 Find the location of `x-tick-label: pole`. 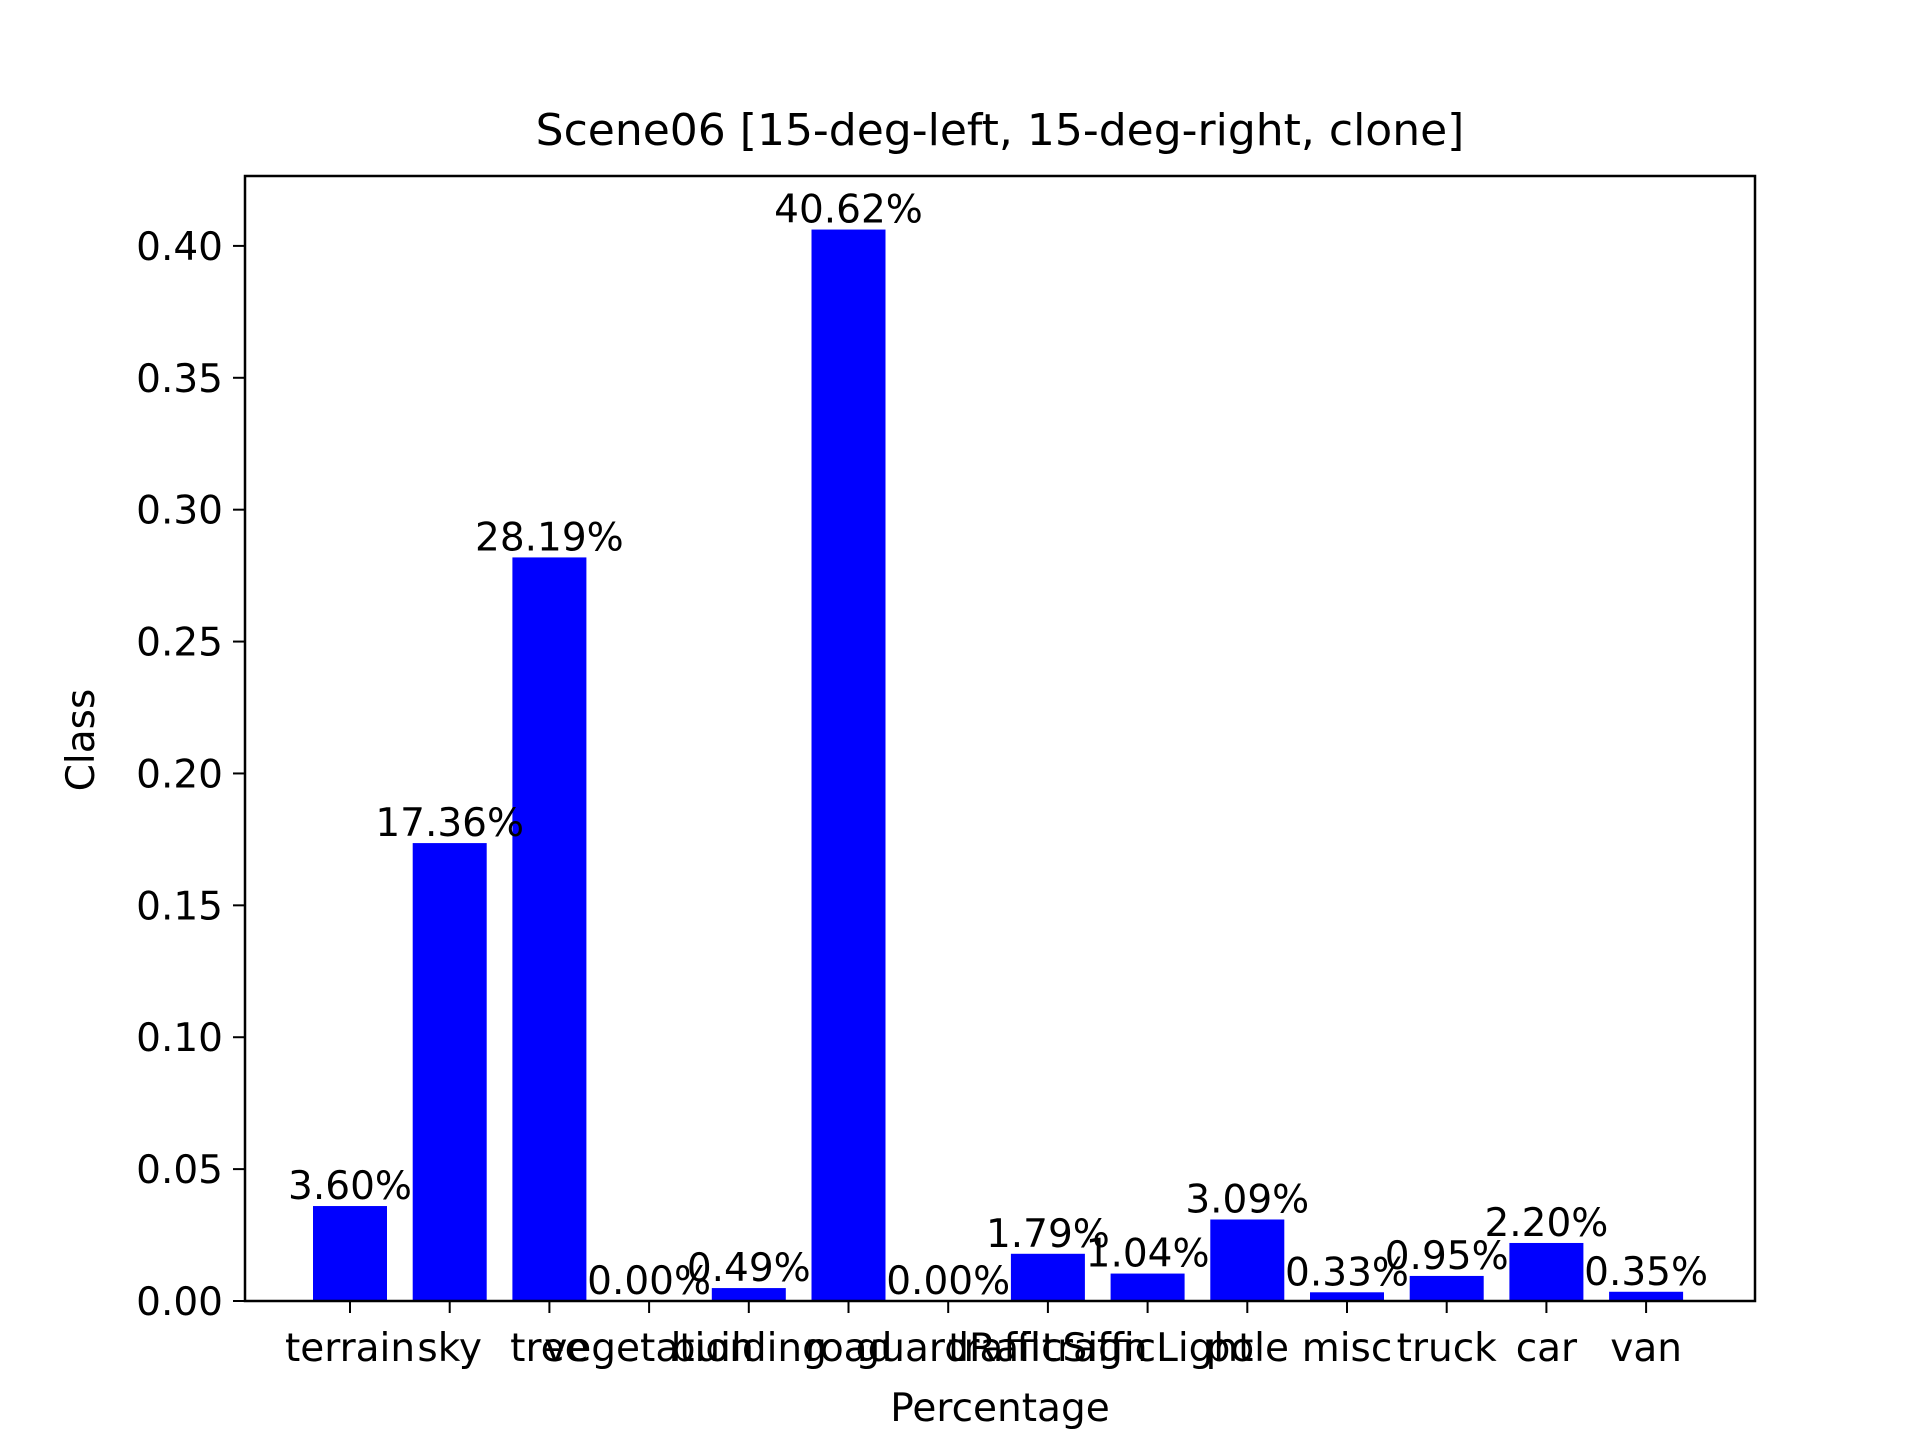

x-tick-label: pole is located at coordinates (1247, 1348).